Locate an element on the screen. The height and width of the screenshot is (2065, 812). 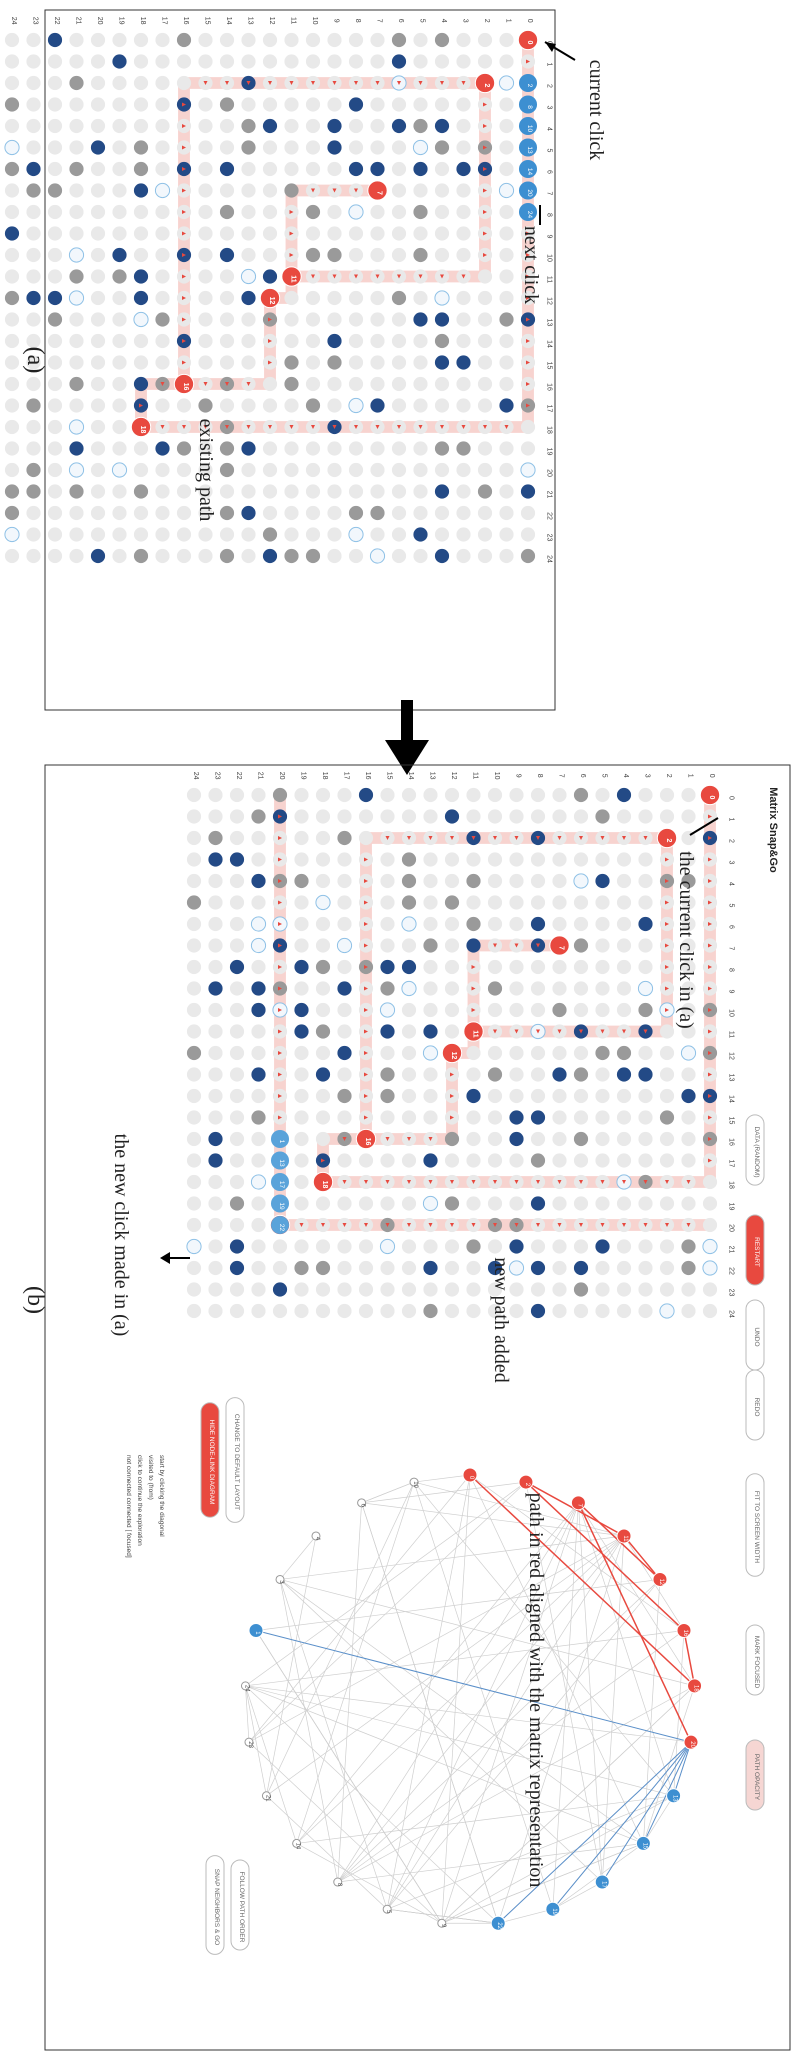
side-change-layout-button is located at coordinates (235, 1460).